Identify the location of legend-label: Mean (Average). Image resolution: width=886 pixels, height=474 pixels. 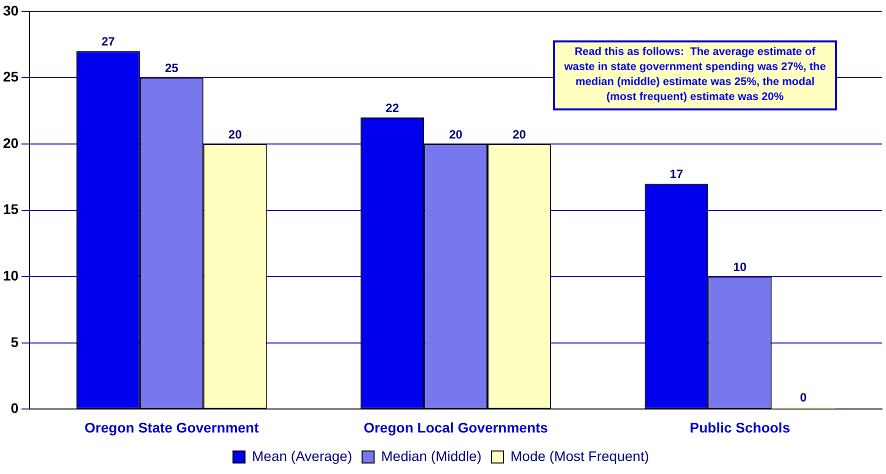
(302, 456).